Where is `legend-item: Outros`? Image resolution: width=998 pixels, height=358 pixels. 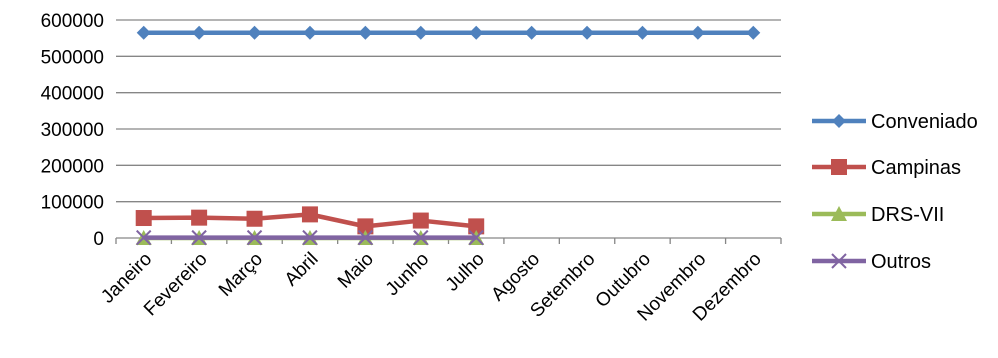
legend-item: Outros is located at coordinates (871, 262).